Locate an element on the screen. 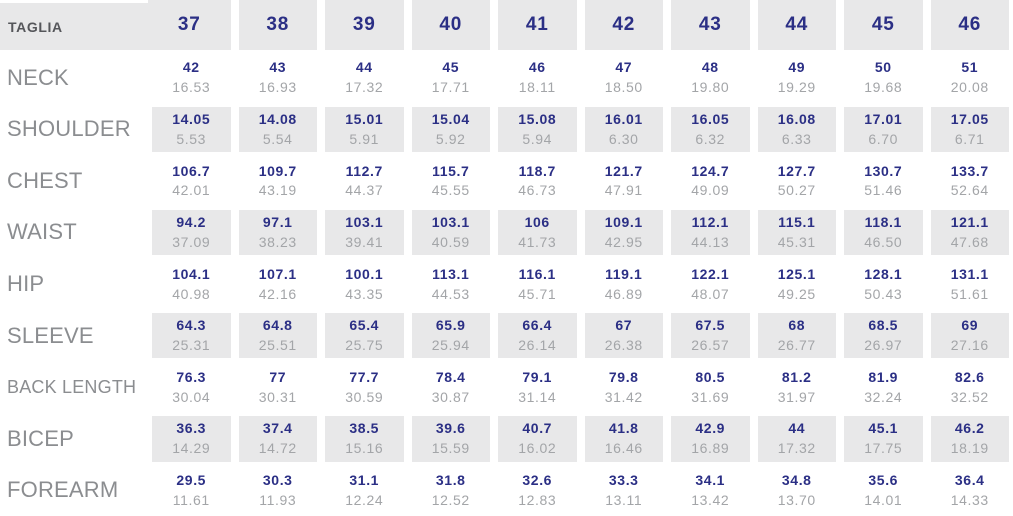 The height and width of the screenshot is (516, 1013). cm-value: 121.7 is located at coordinates (623, 170).